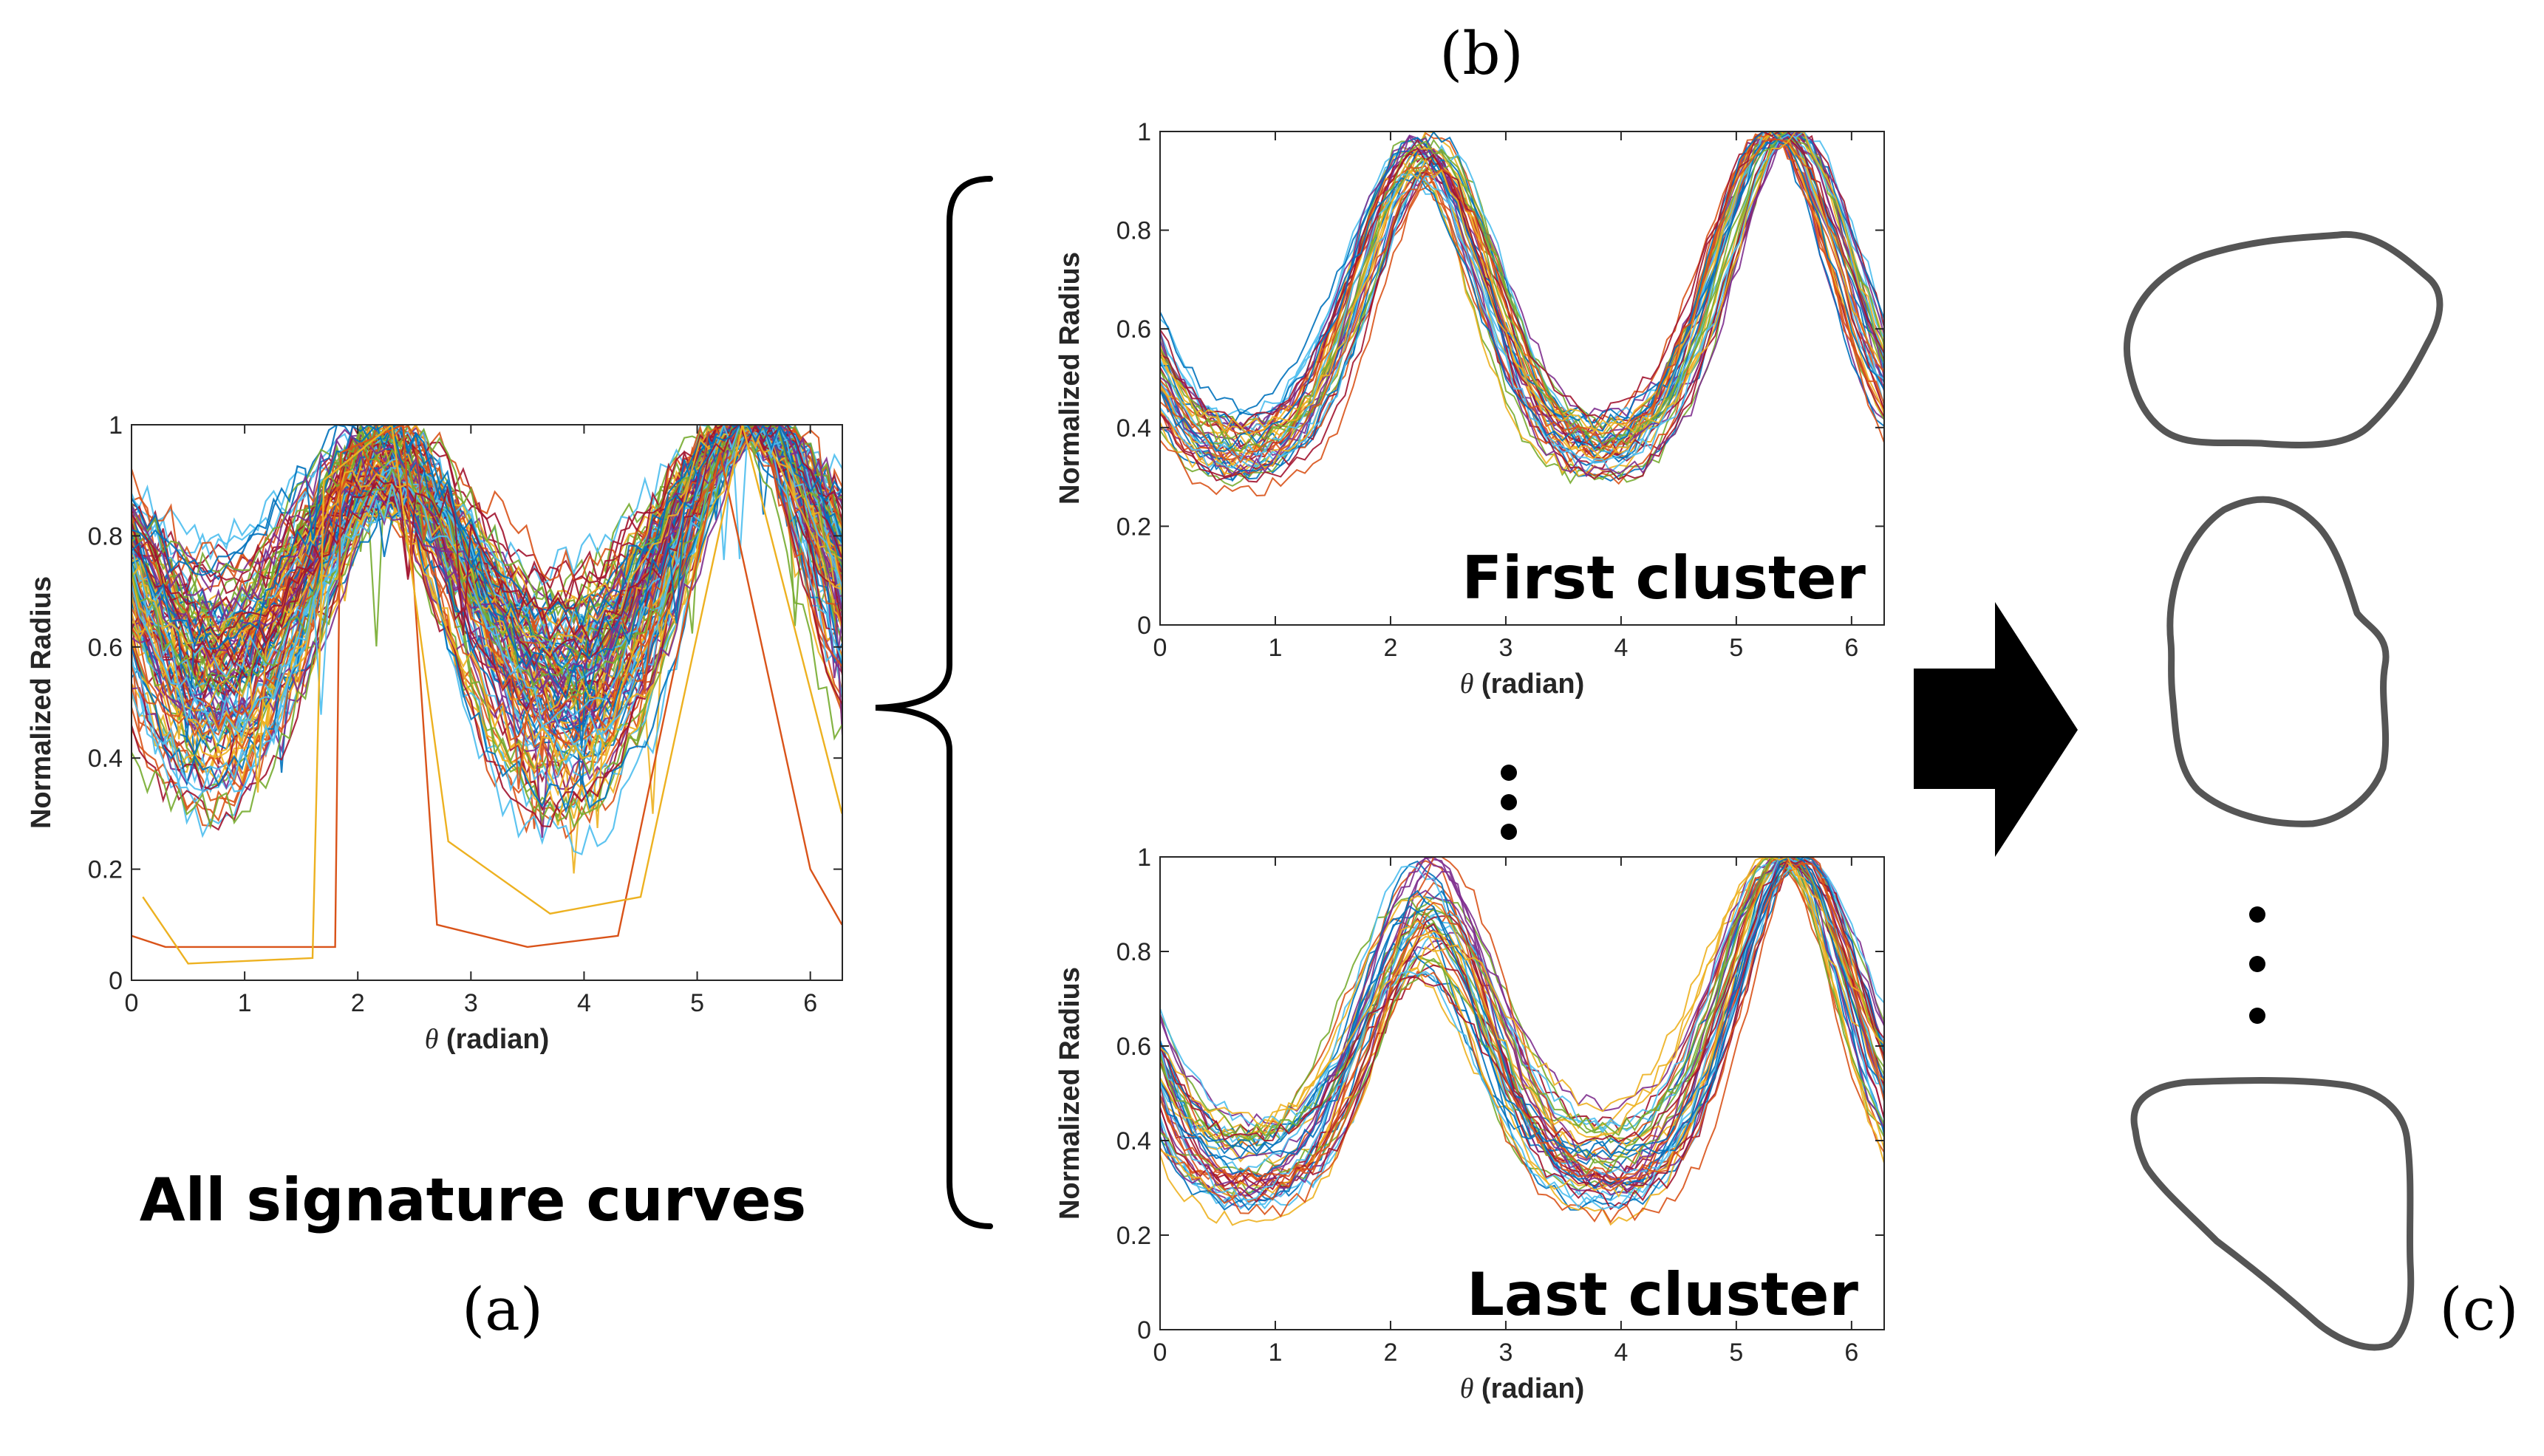  What do you see at coordinates (1996, 729) in the screenshot?
I see `arrow-right-icon` at bounding box center [1996, 729].